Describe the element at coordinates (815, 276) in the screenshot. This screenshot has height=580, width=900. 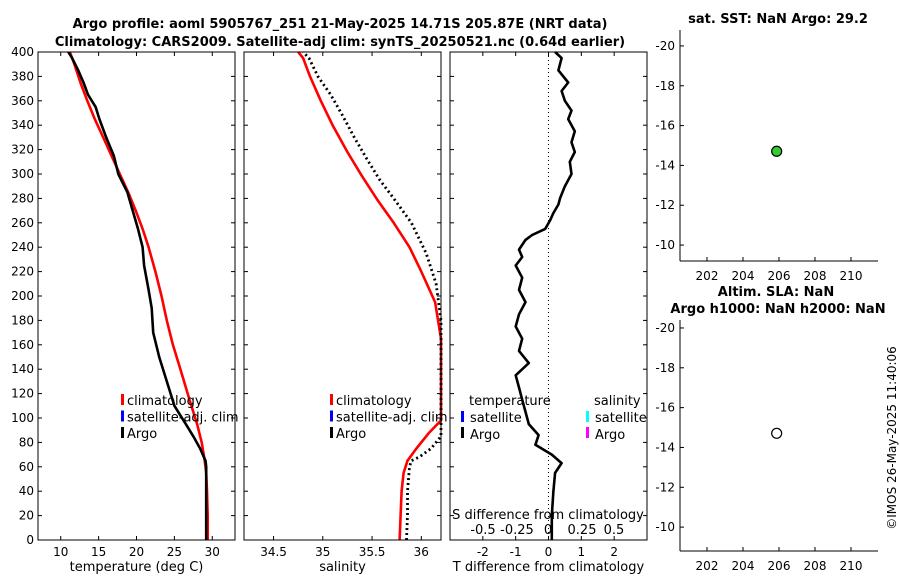
I see `sst_map-xtick-label: 208` at that location.